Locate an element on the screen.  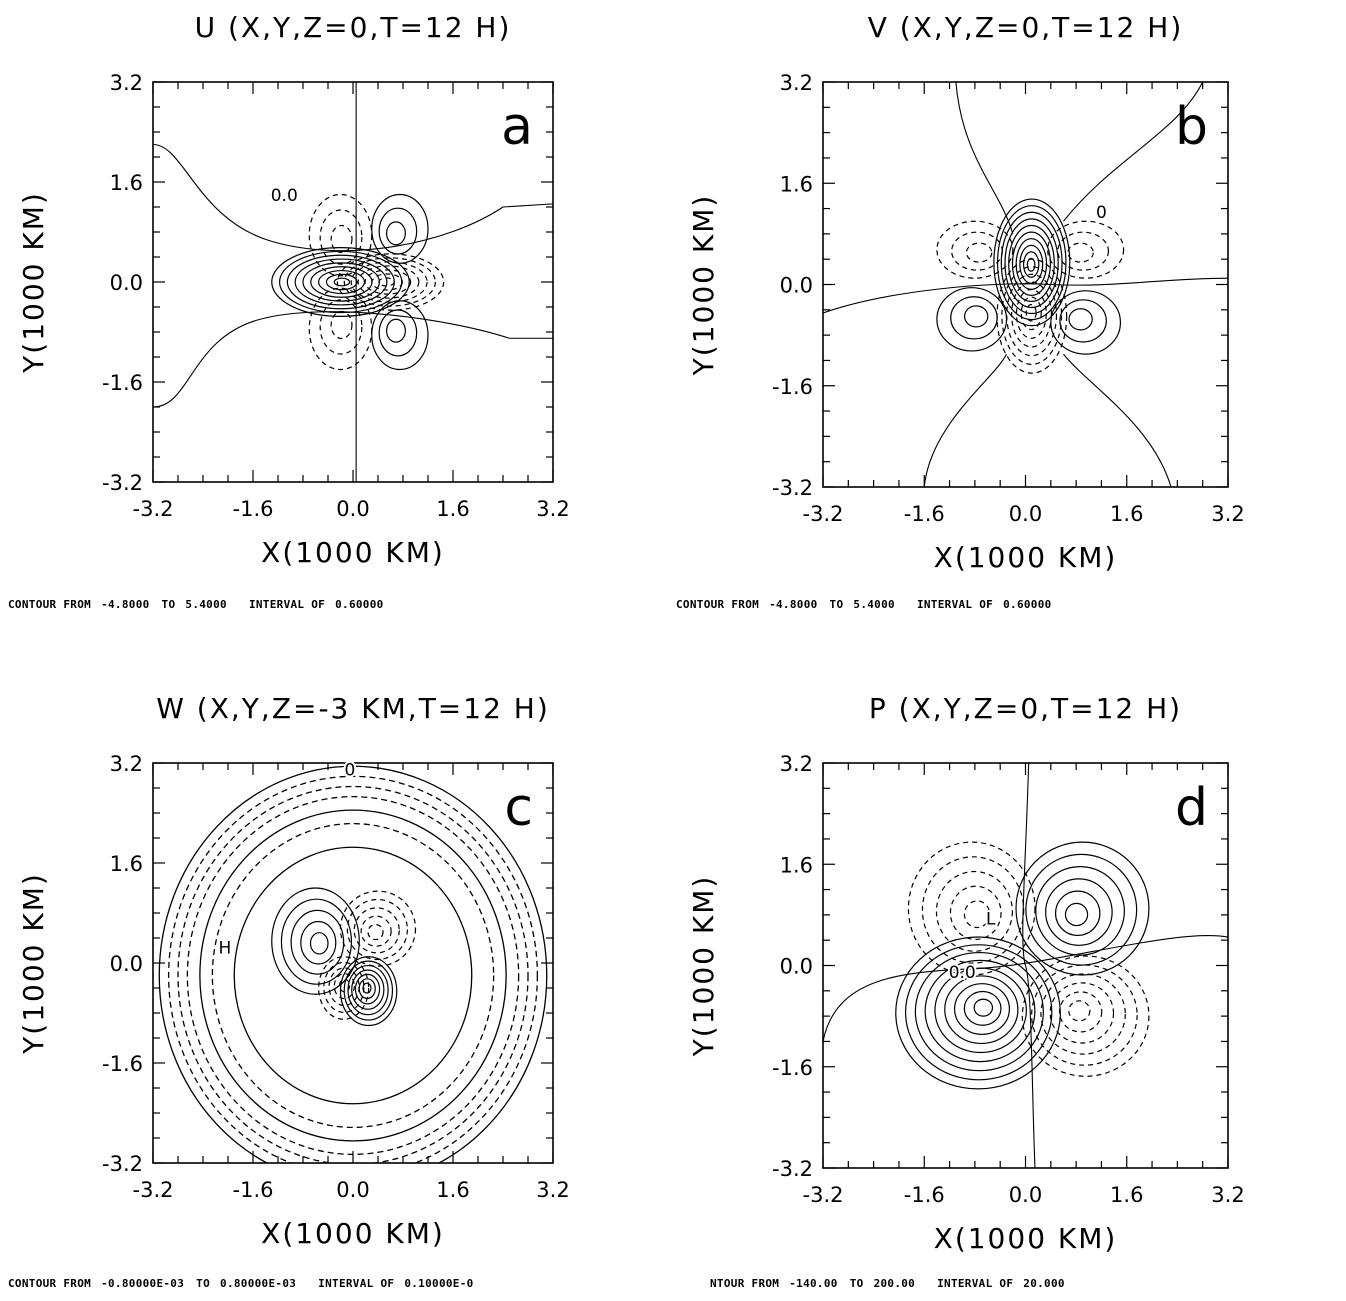
contour-interval-value: 20.000 is located at coordinates (1044, 1283).